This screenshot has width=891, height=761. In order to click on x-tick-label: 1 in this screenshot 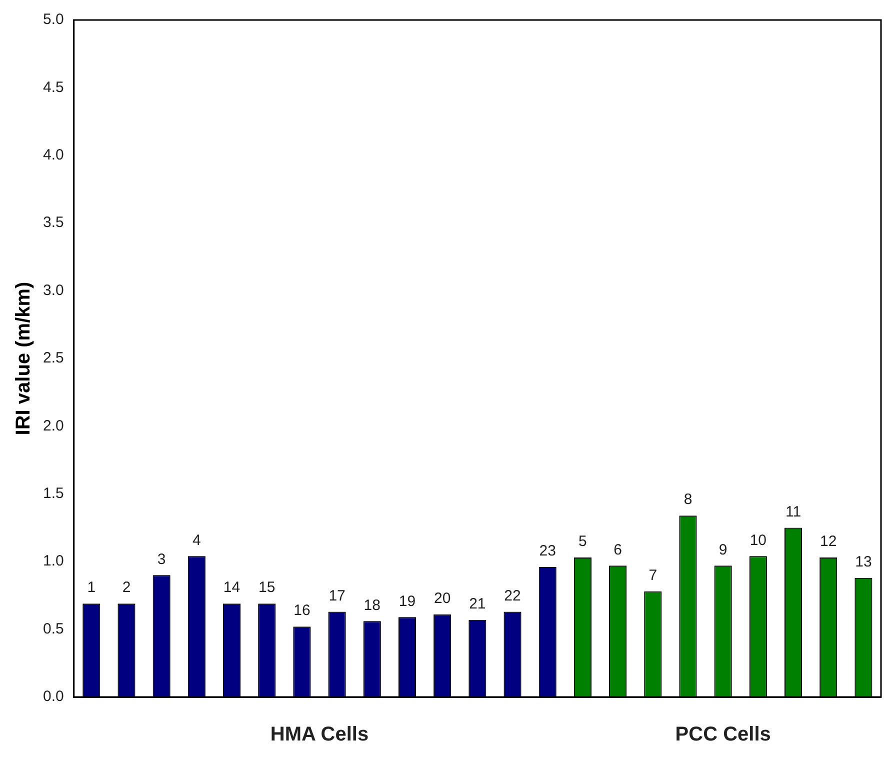, I will do `click(91, 587)`.